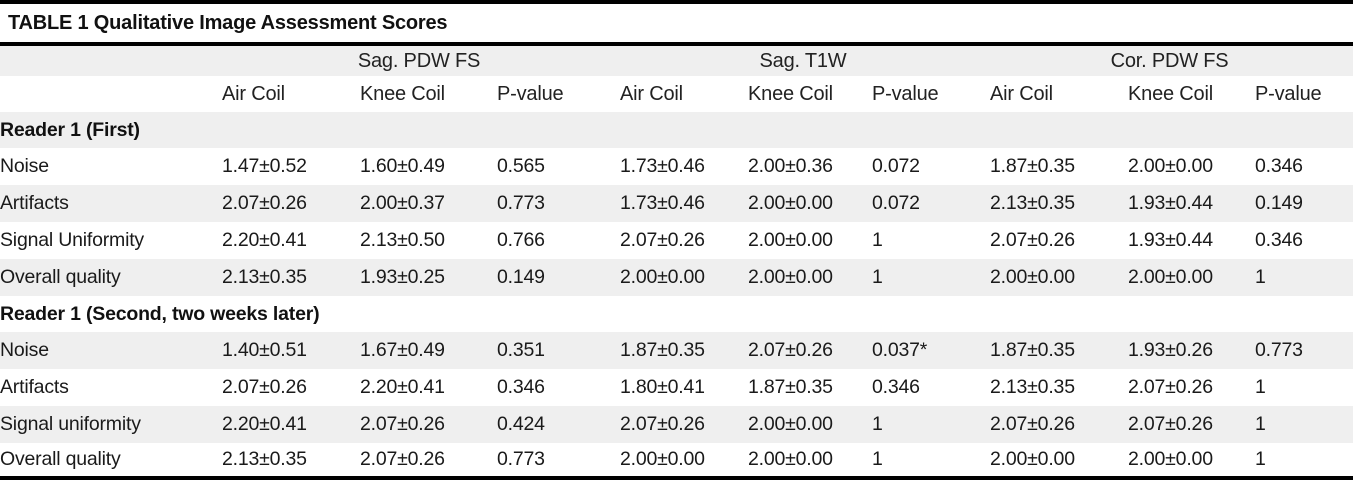  What do you see at coordinates (264, 350) in the screenshot?
I see `data-cell: 1.40±0.51` at bounding box center [264, 350].